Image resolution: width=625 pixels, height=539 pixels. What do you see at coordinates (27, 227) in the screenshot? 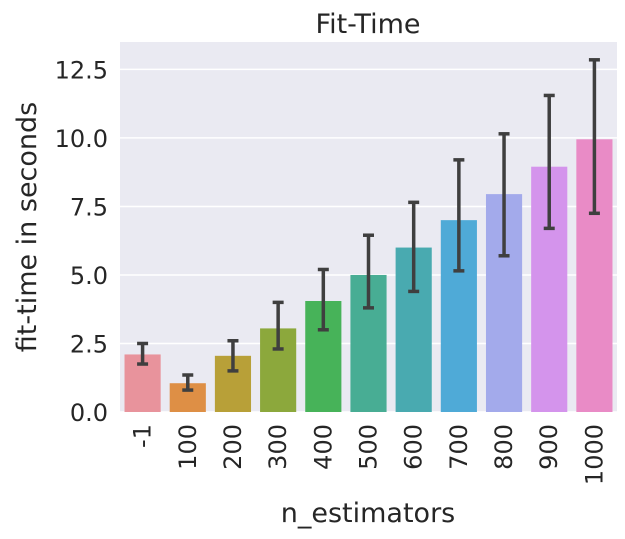
I see `y-axis-label: fit-time in seconds` at bounding box center [27, 227].